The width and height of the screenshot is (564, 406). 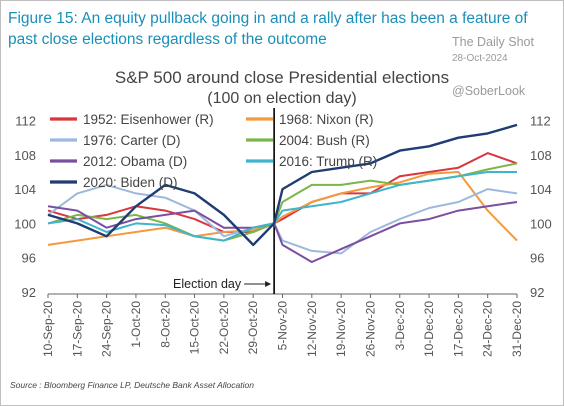 What do you see at coordinates (283, 326) in the screenshot?
I see `x-tick-label: 5-Nov-20` at bounding box center [283, 326].